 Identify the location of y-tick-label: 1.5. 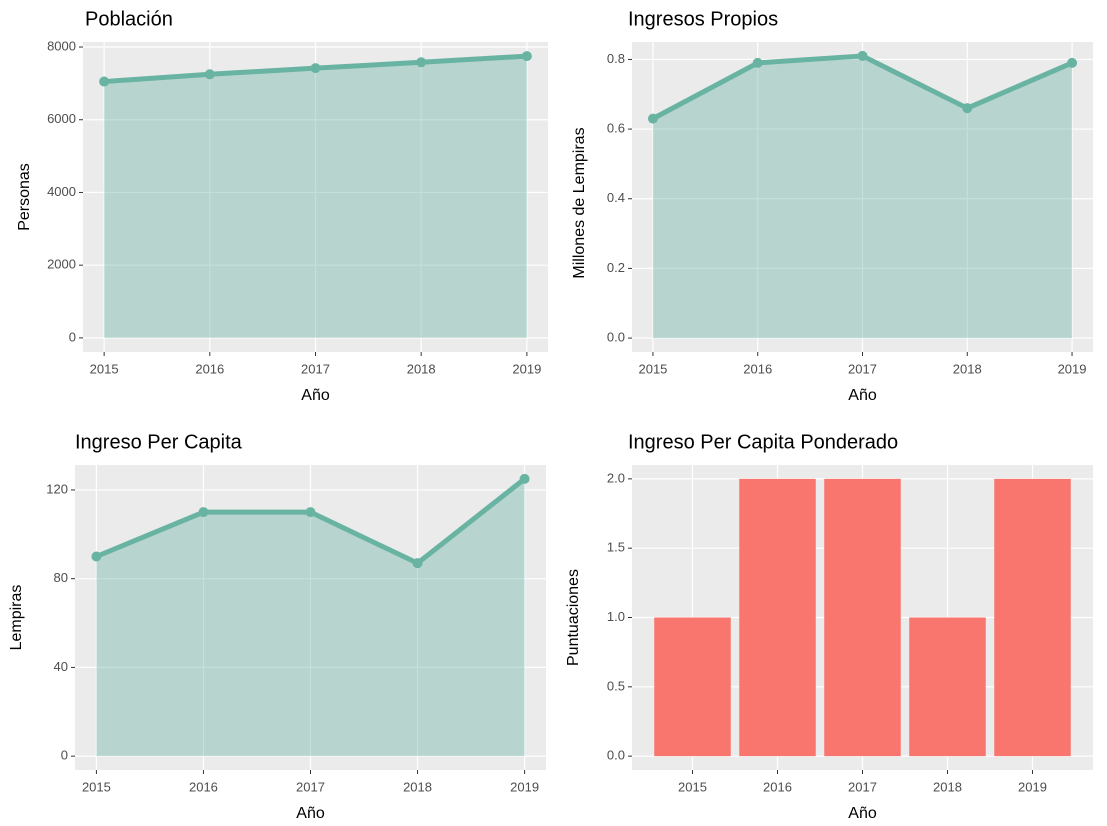
(616, 547).